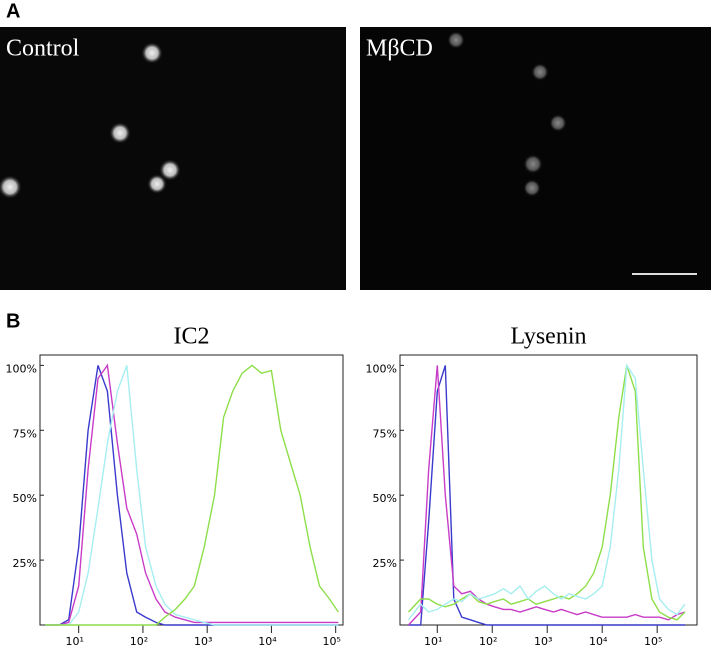  What do you see at coordinates (13, 11) in the screenshot?
I see `panel-label: A` at bounding box center [13, 11].